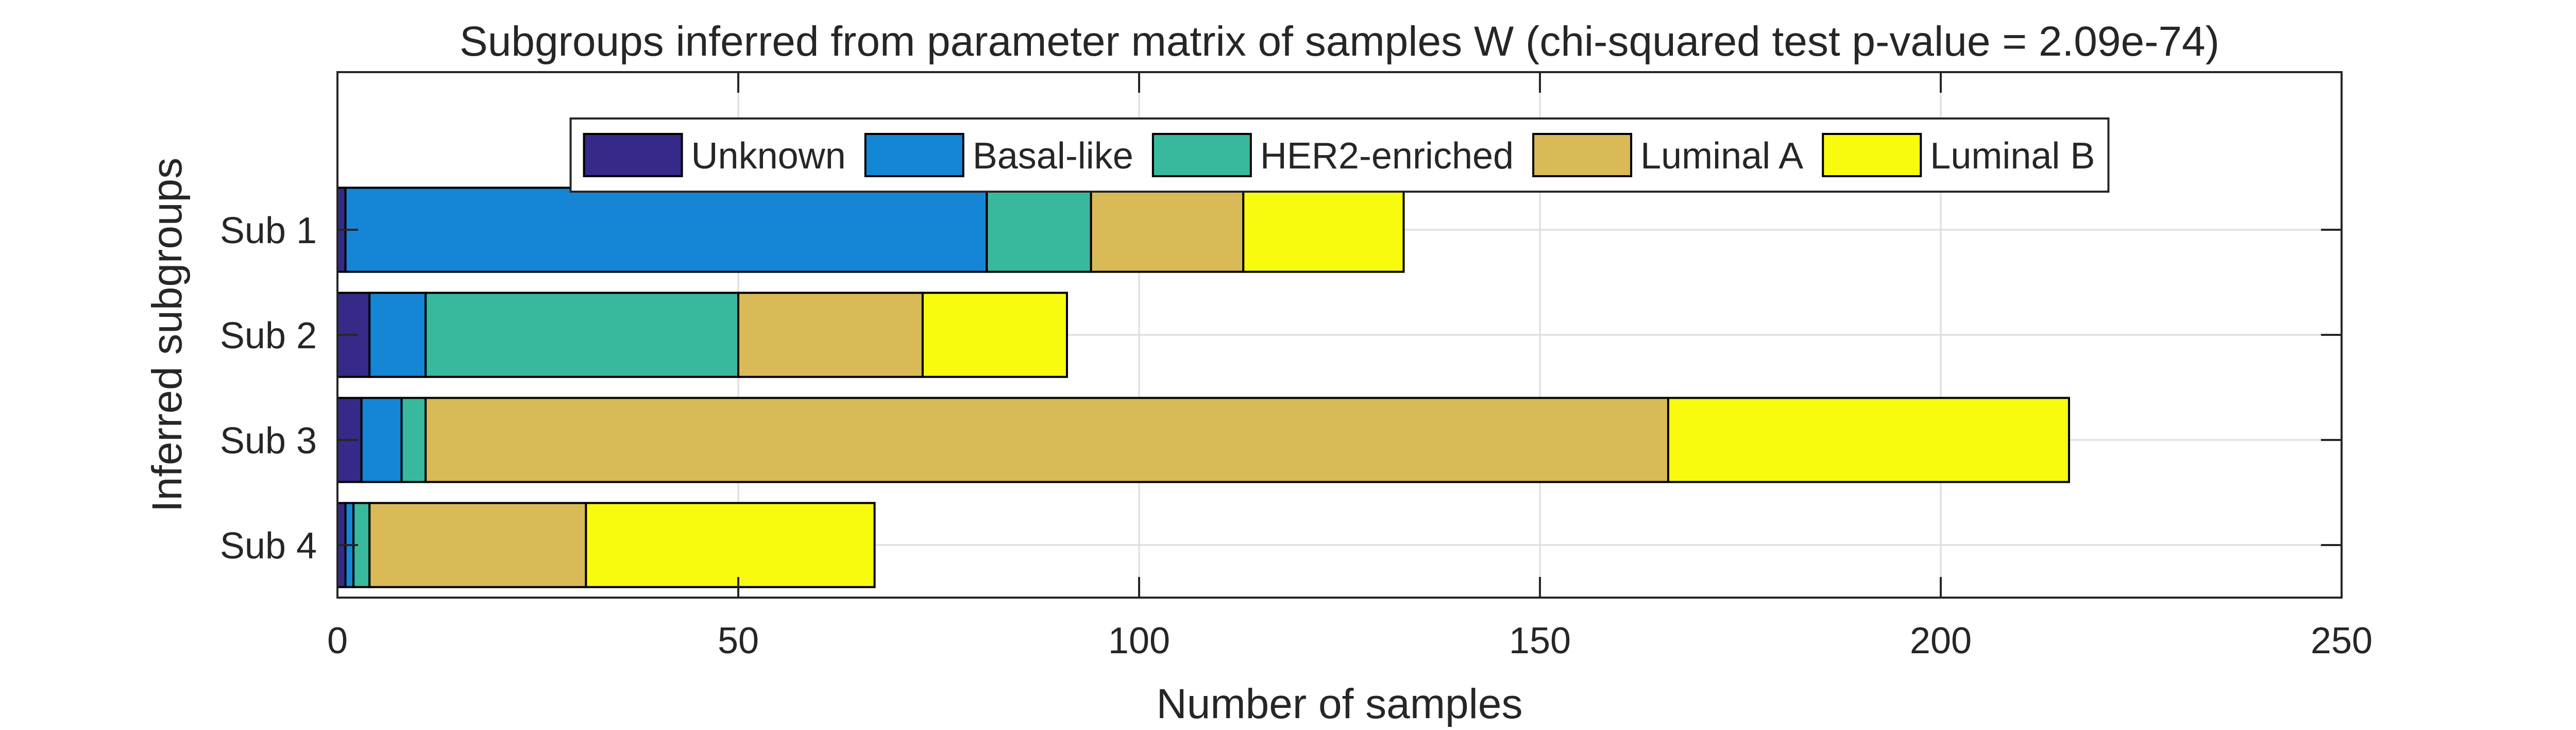 The width and height of the screenshot is (2576, 730). Describe the element at coordinates (2012, 156) in the screenshot. I see `legend-label: Luminal B` at that location.